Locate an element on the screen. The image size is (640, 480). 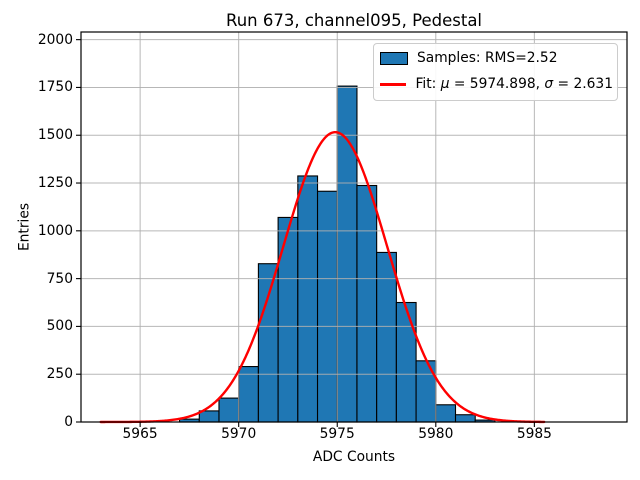
y-tick-label: 1500 is located at coordinates (55, 135).